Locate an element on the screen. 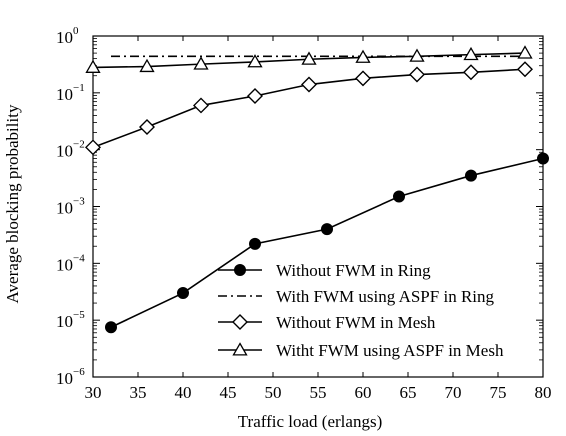 The image size is (566, 436). x-tick-label: 50 is located at coordinates (273, 392).